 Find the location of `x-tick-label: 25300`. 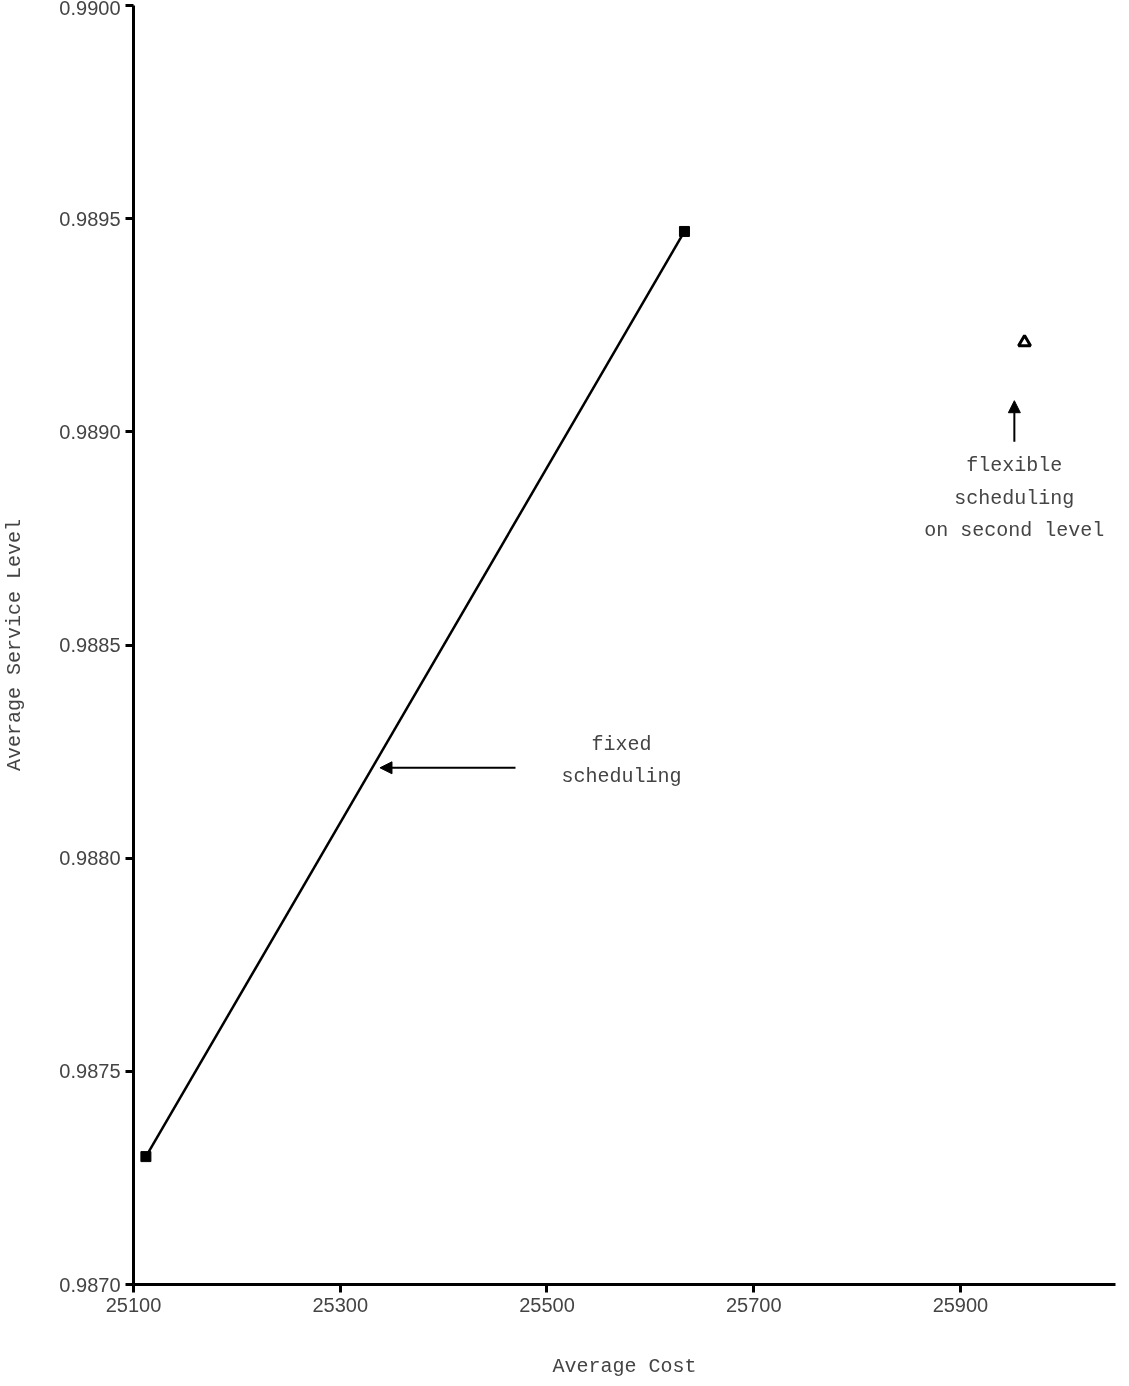

x-tick-label: 25300 is located at coordinates (340, 1304).